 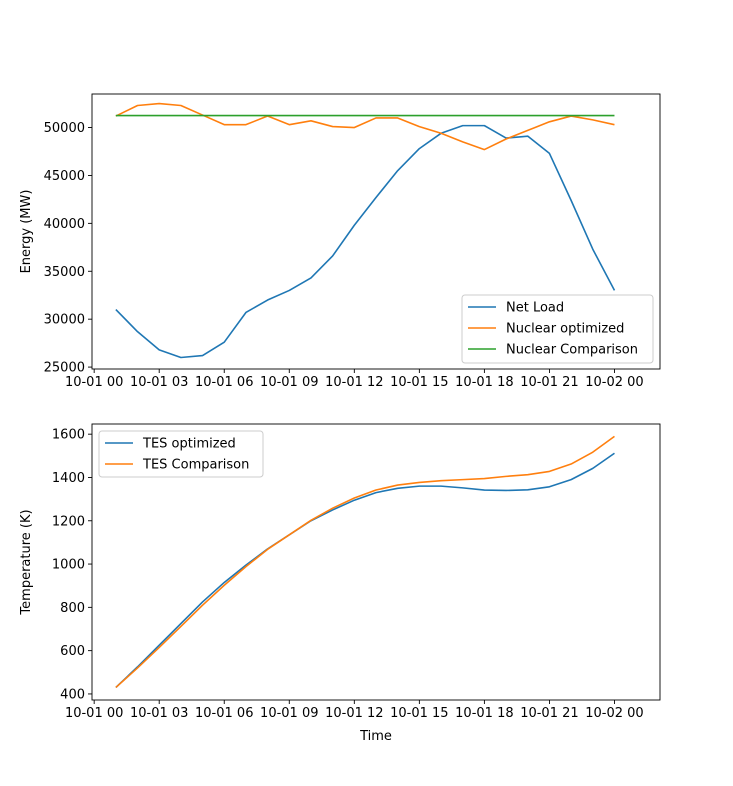 What do you see at coordinates (68, 478) in the screenshot?
I see `y-tick-label: 1400` at bounding box center [68, 478].